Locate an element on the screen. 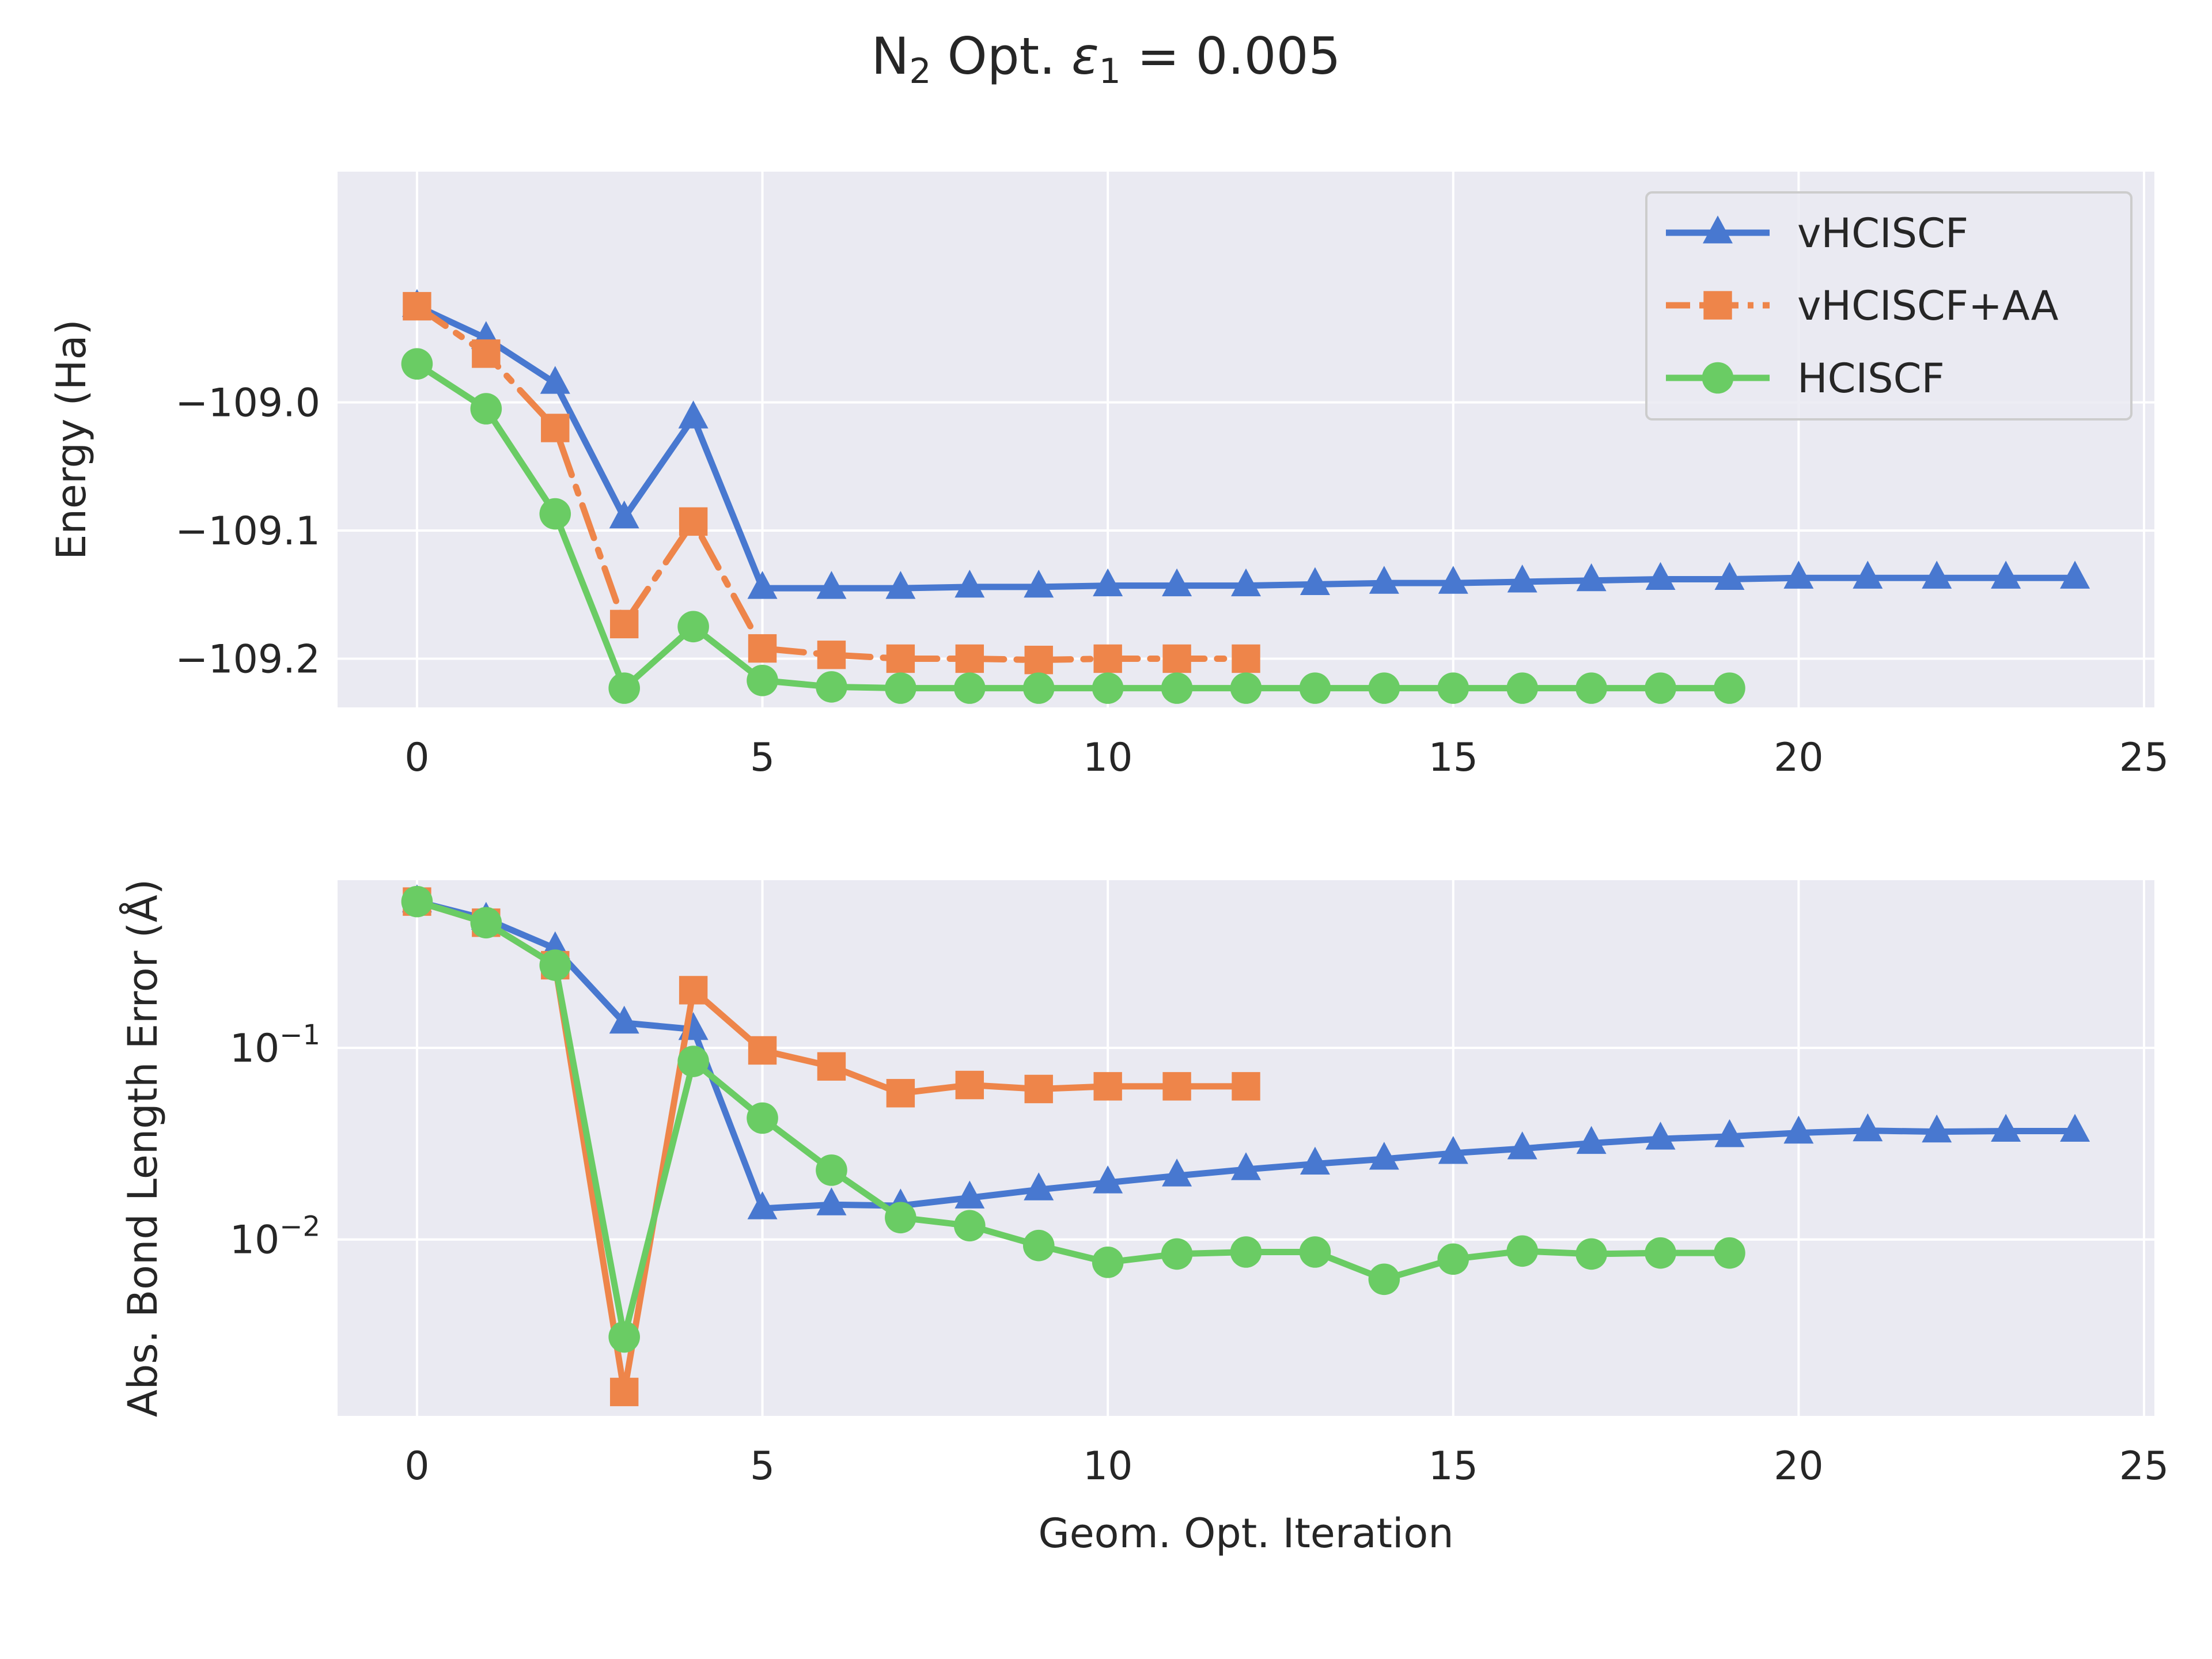 The width and height of the screenshot is (2212, 1659). legend-label: HCISCF is located at coordinates (1871, 378).